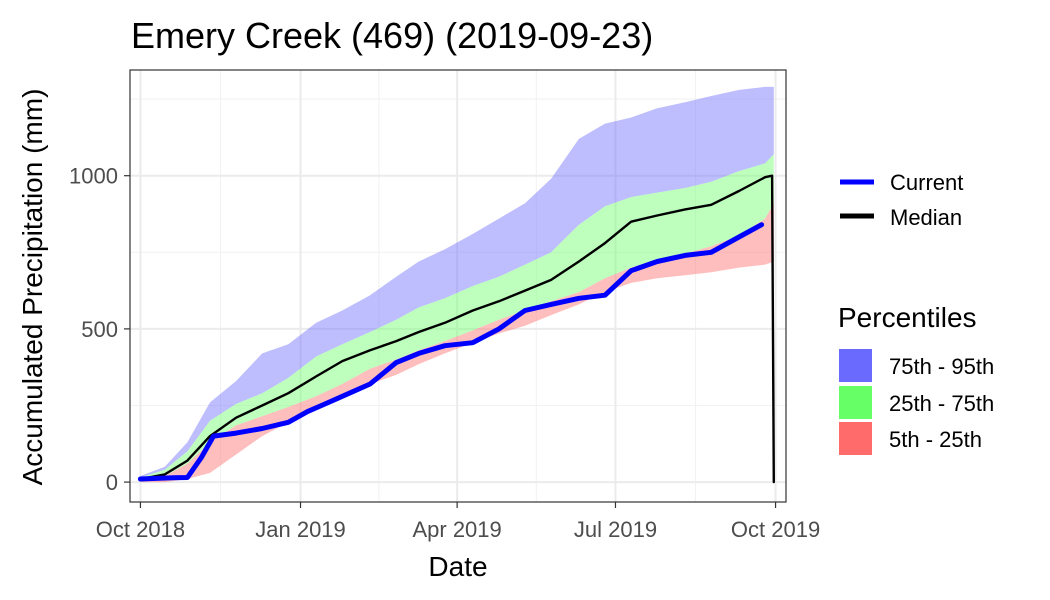  What do you see at coordinates (300, 529) in the screenshot?
I see `x-tick-label: Jan 2019` at bounding box center [300, 529].